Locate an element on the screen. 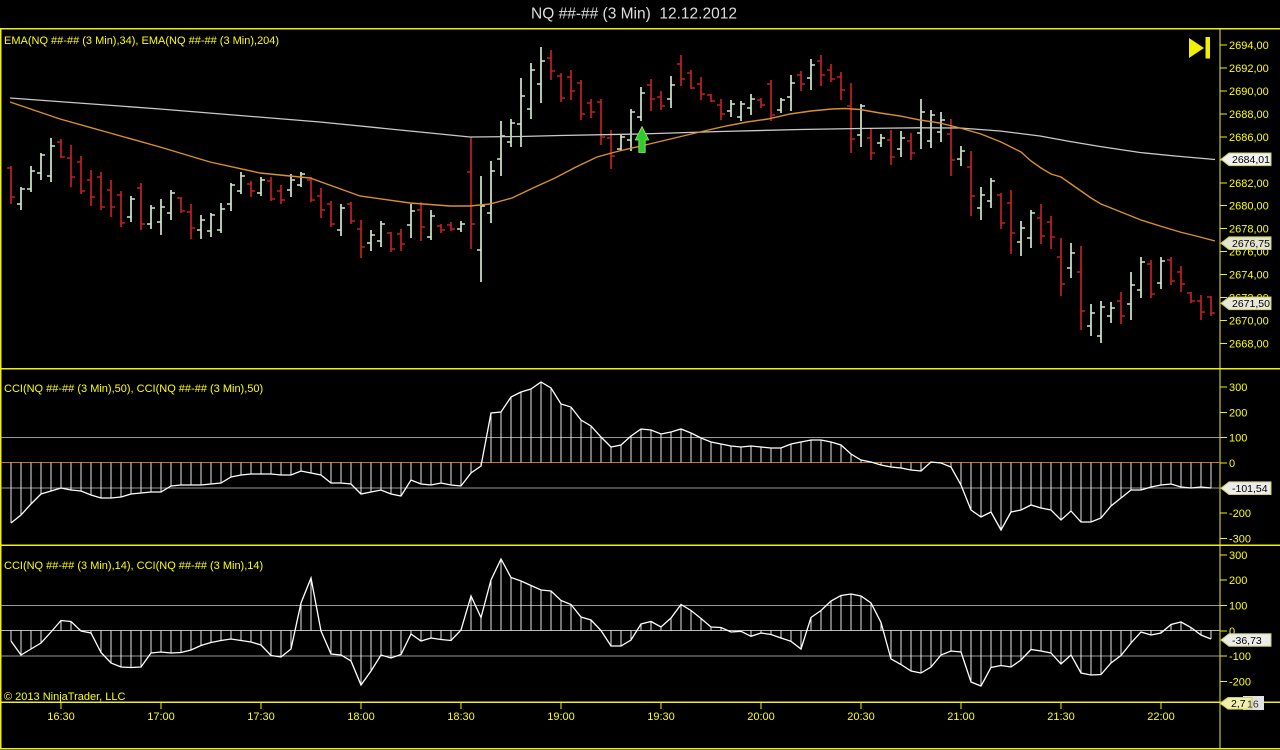 The height and width of the screenshot is (750, 1280). svg-text: 17:30 is located at coordinates (261, 717).